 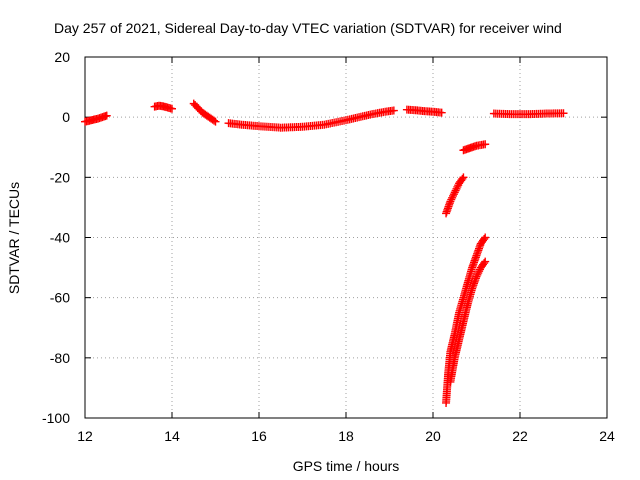 What do you see at coordinates (56, 418) in the screenshot?
I see `y-tick-label: -100` at bounding box center [56, 418].